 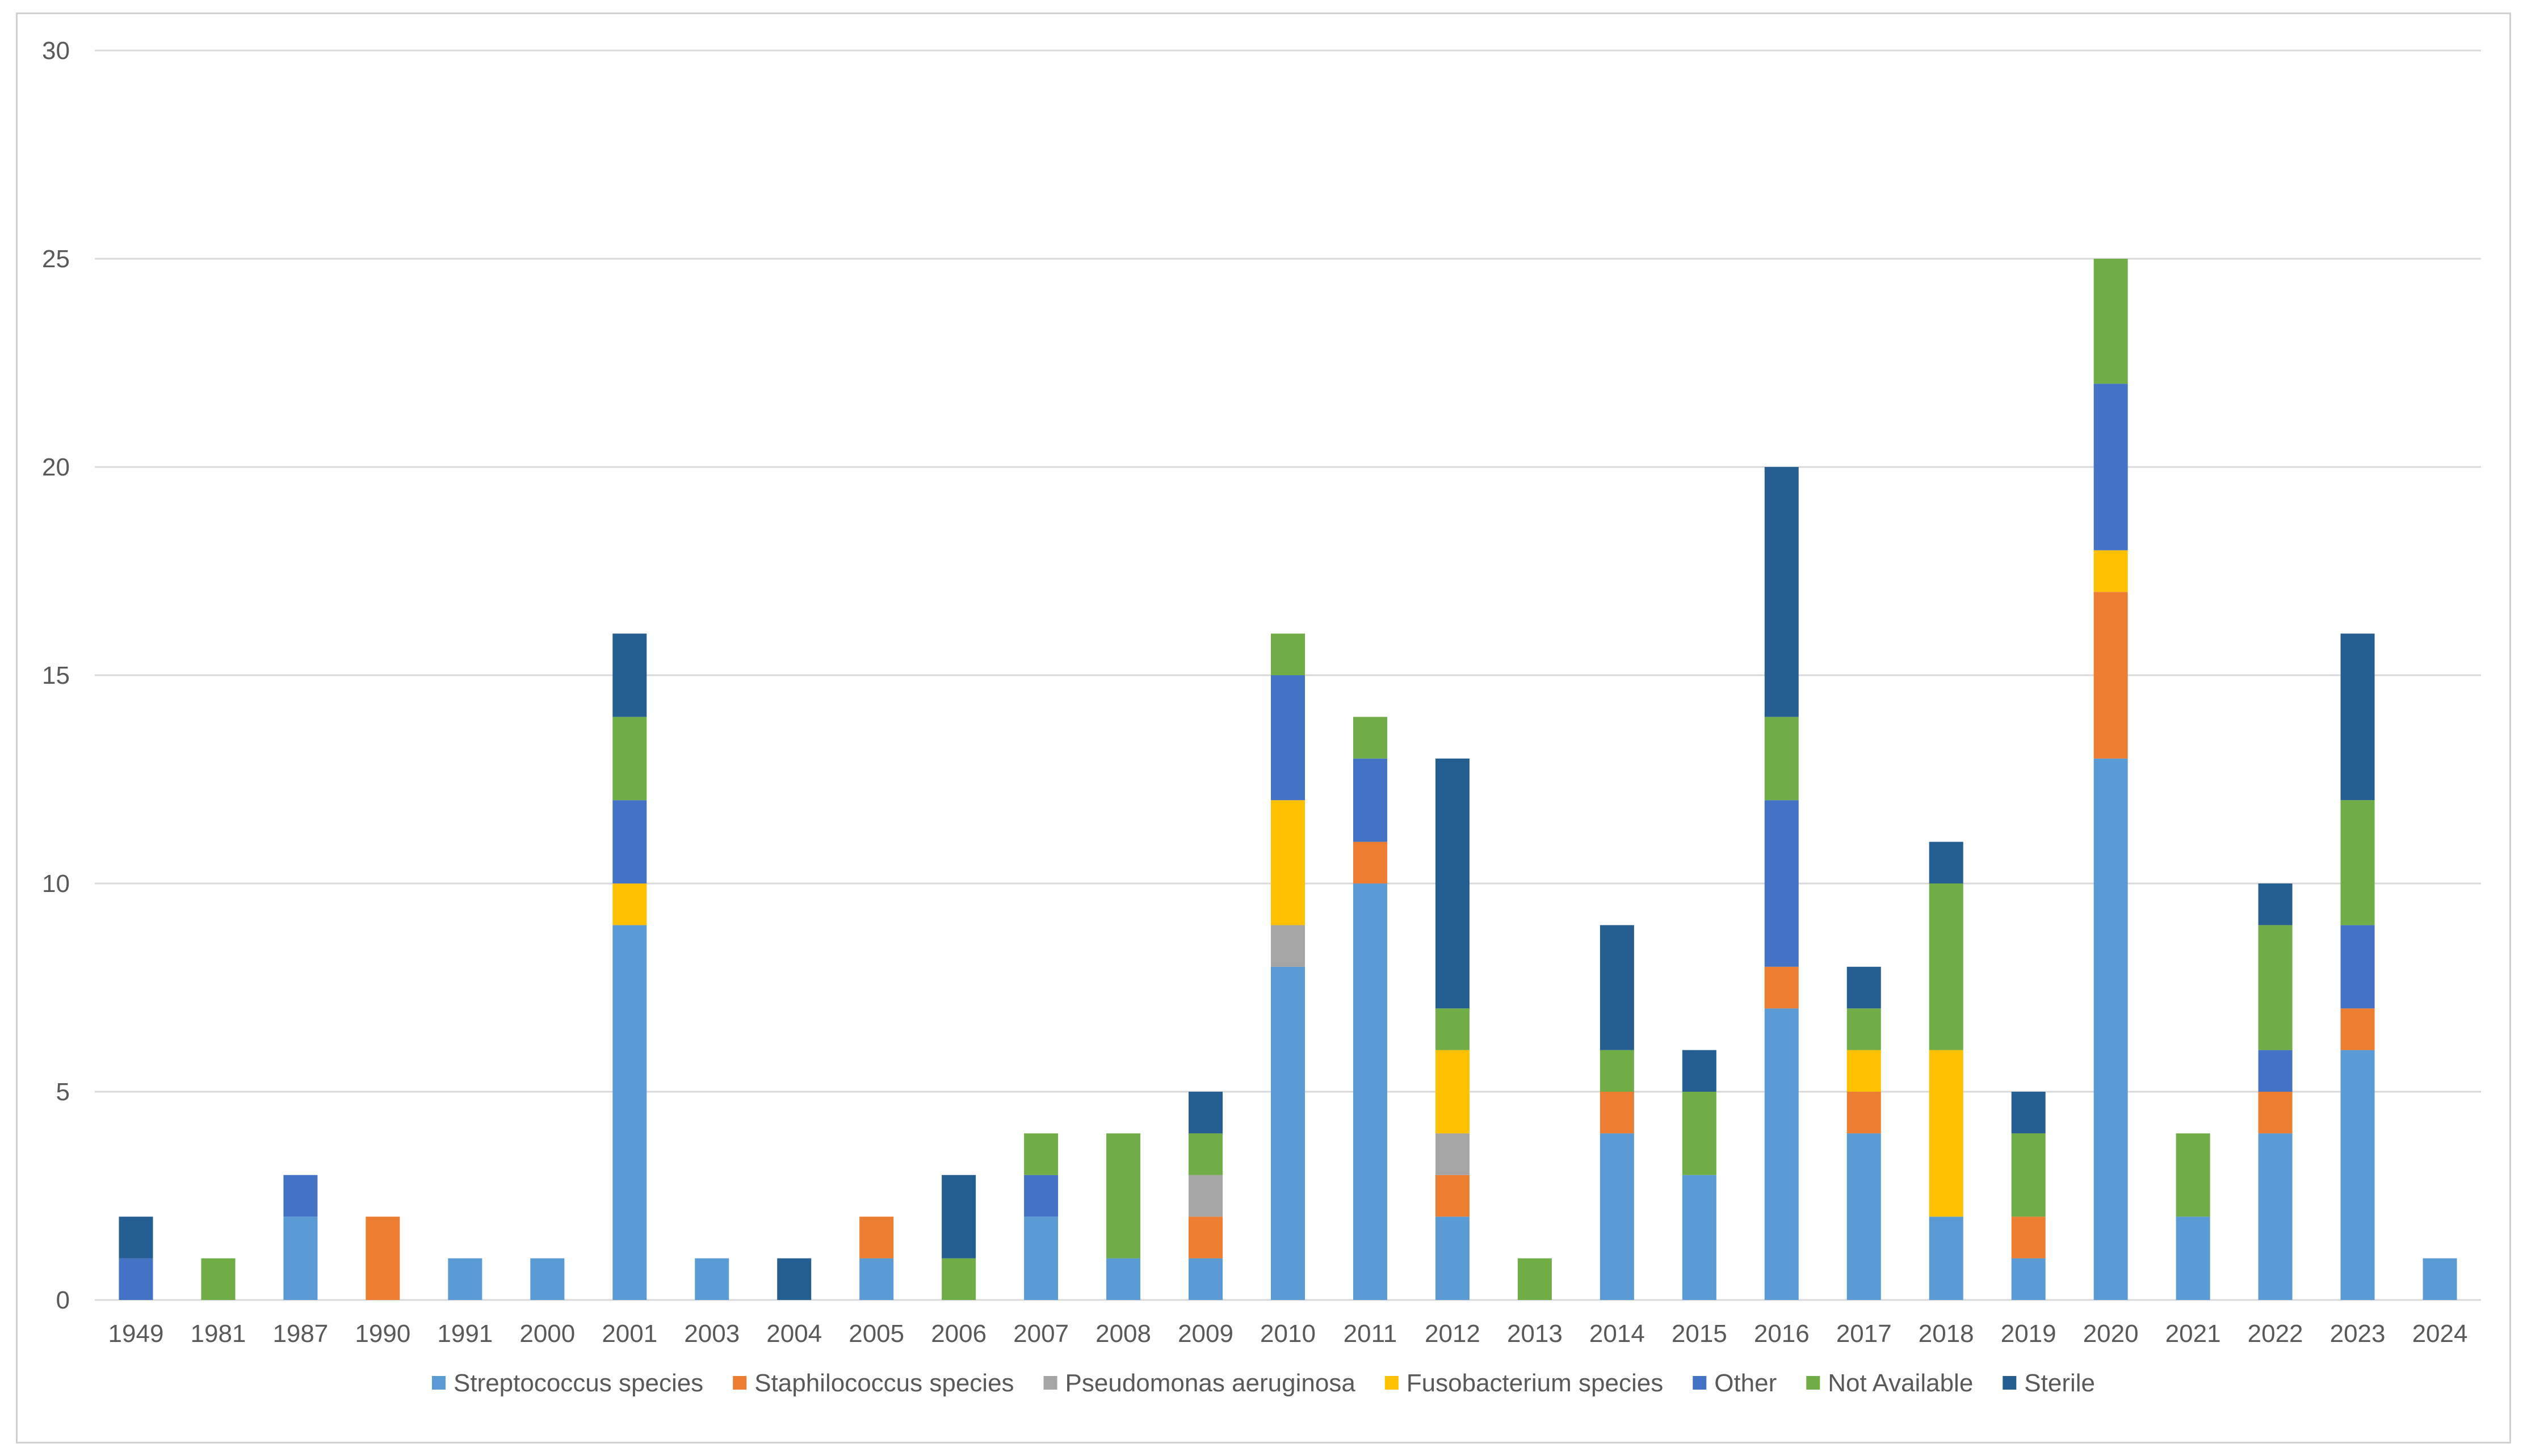 I want to click on x-tick-label: 1949, so click(x=136, y=1334).